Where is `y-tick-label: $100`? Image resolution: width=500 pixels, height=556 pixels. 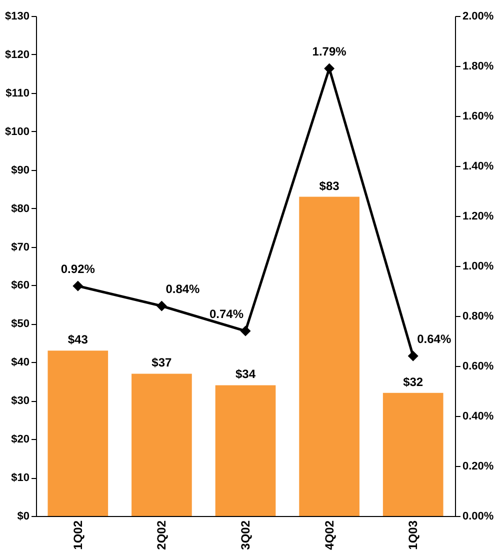 y-tick-label: $100 is located at coordinates (17, 132).